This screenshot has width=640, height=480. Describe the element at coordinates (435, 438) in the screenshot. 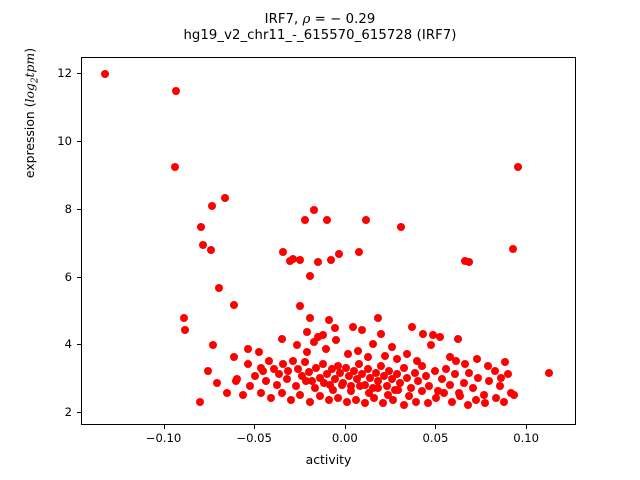

I see `x-axis-tick-label: 0.05` at that location.